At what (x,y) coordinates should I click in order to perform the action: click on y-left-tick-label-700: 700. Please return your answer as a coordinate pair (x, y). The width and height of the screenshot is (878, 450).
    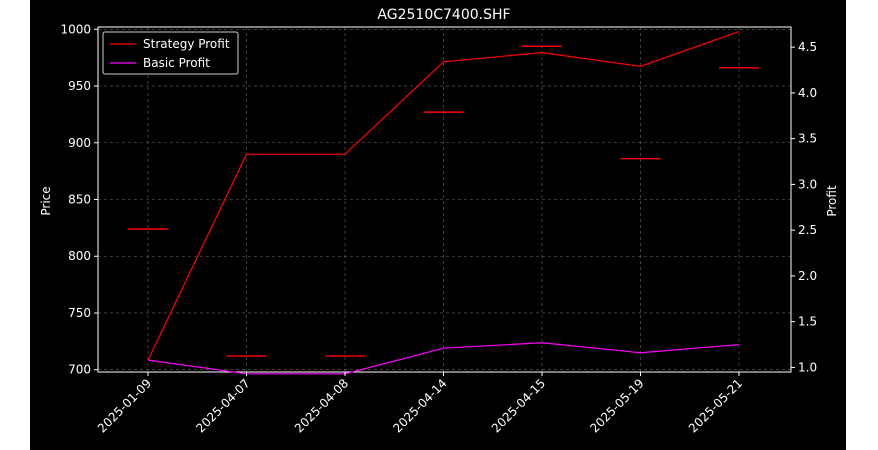
    Looking at the image, I should click on (79, 370).